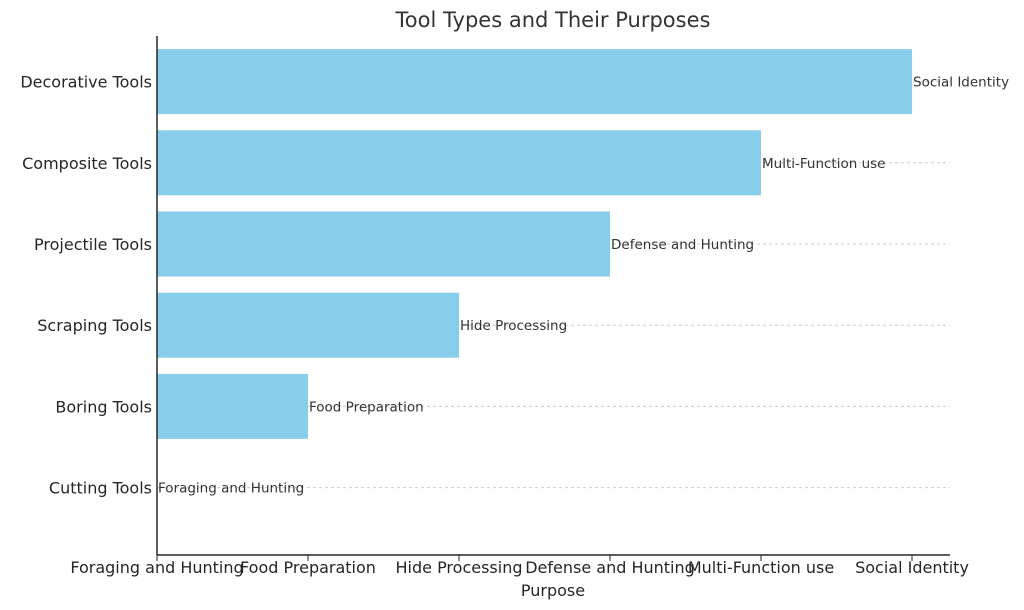 The height and width of the screenshot is (610, 1024). What do you see at coordinates (553, 20) in the screenshot?
I see `chart-title: Tool Types and Their Purposes` at bounding box center [553, 20].